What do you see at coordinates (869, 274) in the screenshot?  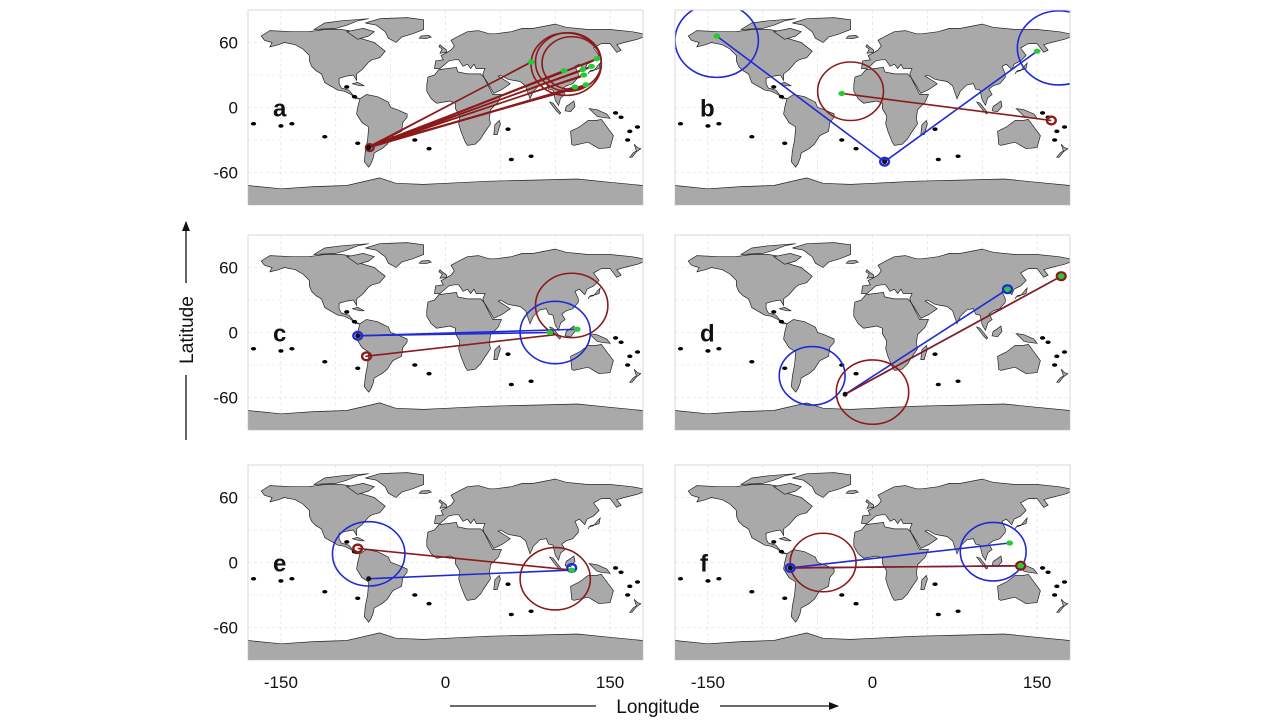 I see `land-uk` at bounding box center [869, 274].